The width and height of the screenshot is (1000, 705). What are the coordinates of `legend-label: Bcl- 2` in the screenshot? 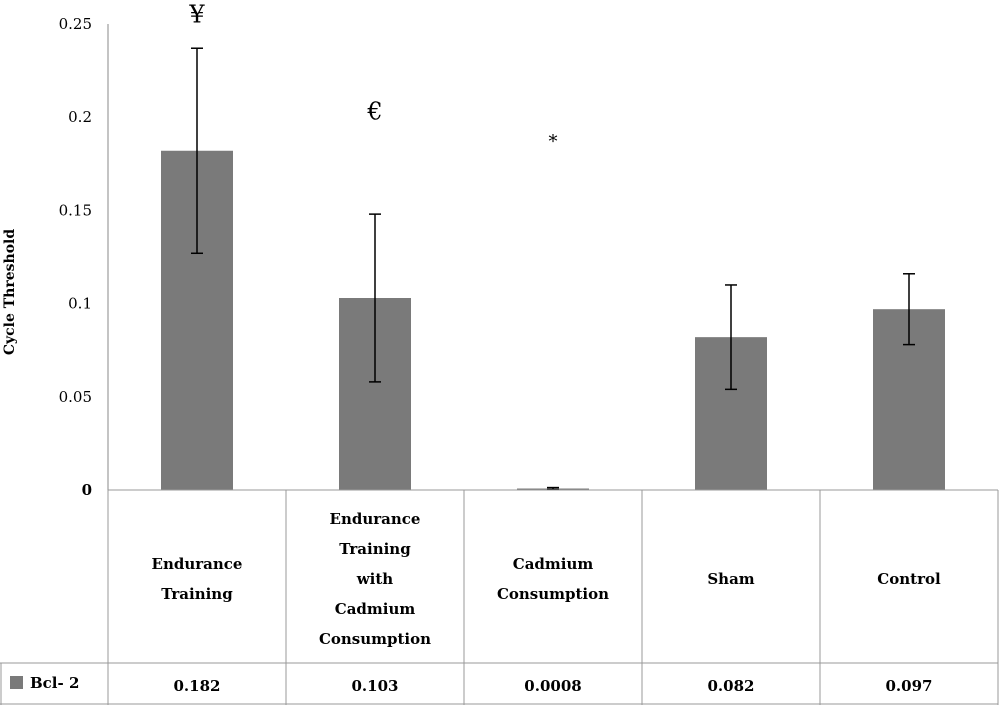 It's located at (54, 683).